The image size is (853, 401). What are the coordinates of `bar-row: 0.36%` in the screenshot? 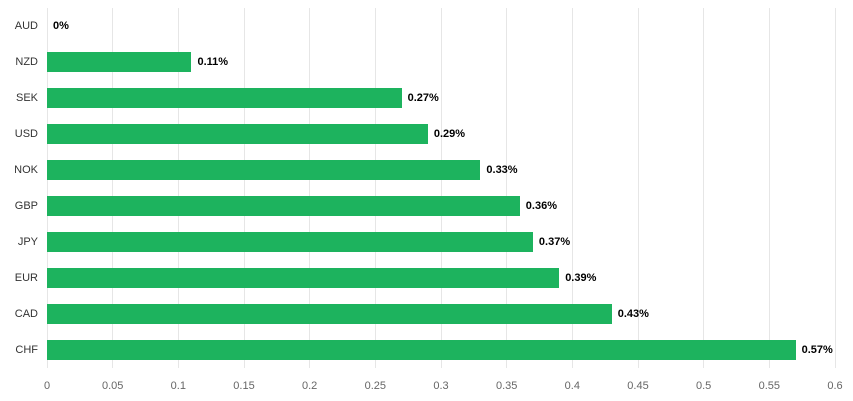 It's located at (441, 206).